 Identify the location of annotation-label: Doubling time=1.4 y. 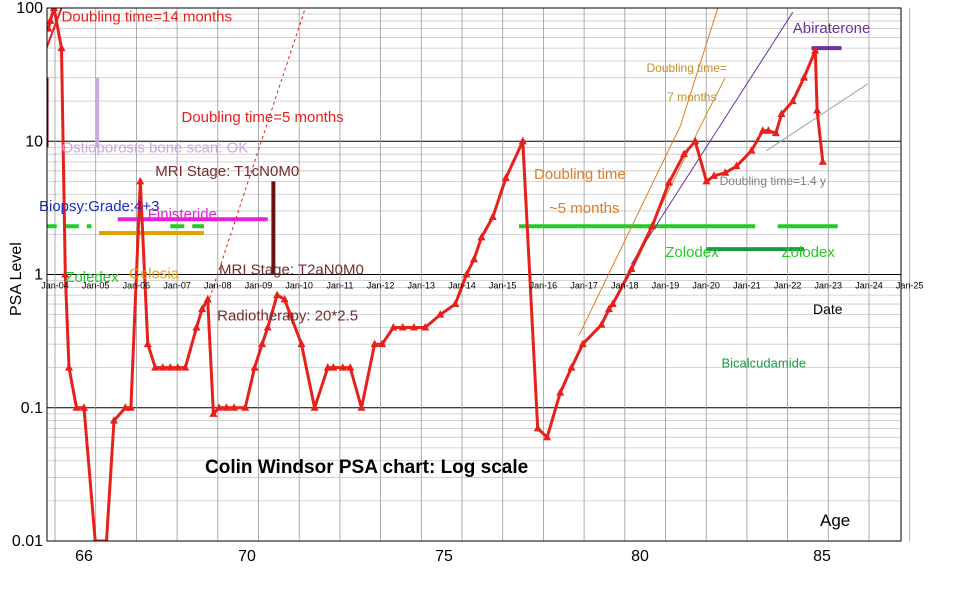
(773, 181).